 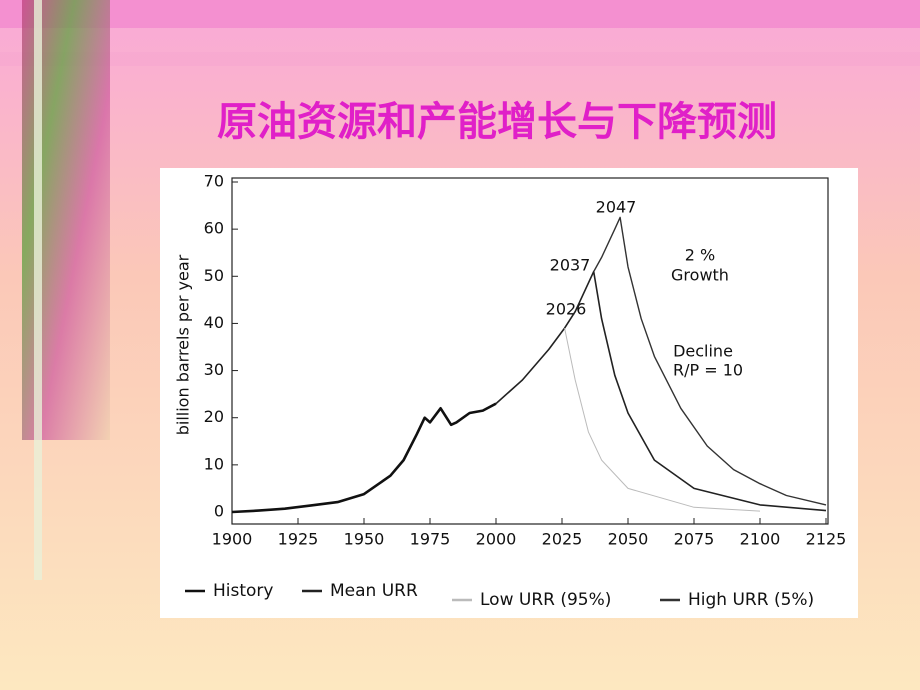 I want to click on y-tick-label: 50, so click(x=214, y=275).